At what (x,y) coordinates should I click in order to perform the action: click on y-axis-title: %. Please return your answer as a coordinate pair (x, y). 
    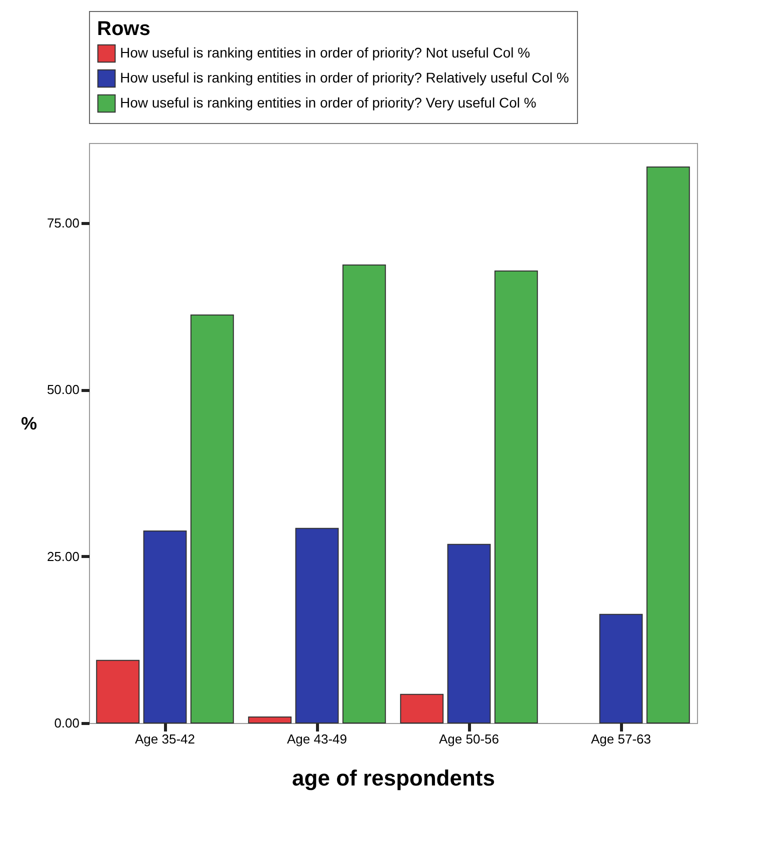
    Looking at the image, I should click on (28, 424).